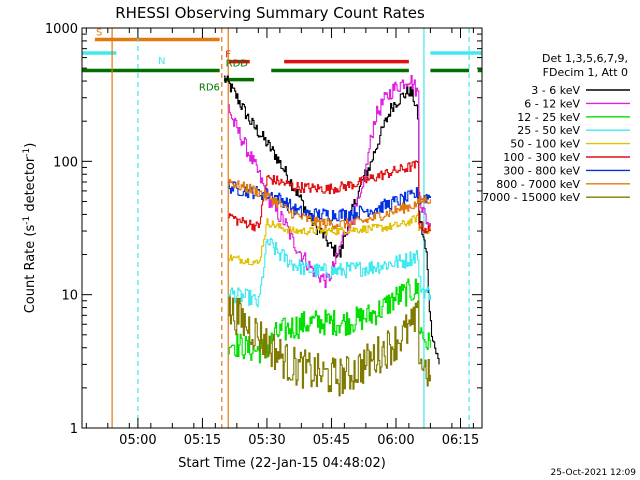 This screenshot has width=640, height=480. What do you see at coordinates (282, 60) in the screenshot?
I see `observing-flags: SNFRDDRD6` at bounding box center [282, 60].